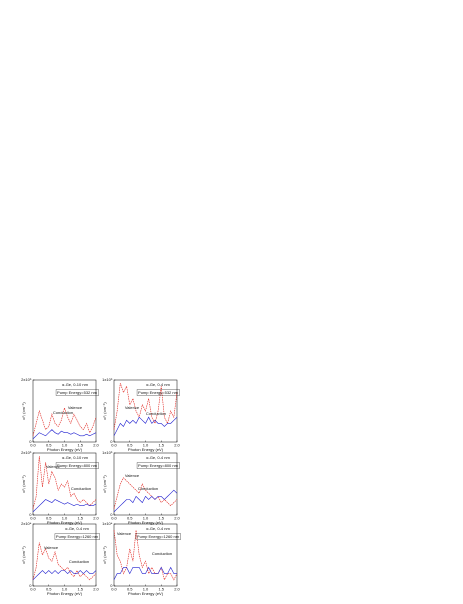 The image size is (463, 604). Describe the element at coordinates (26, 523) in the screenshot. I see `y-tick-label: 2x10⁴` at that location.